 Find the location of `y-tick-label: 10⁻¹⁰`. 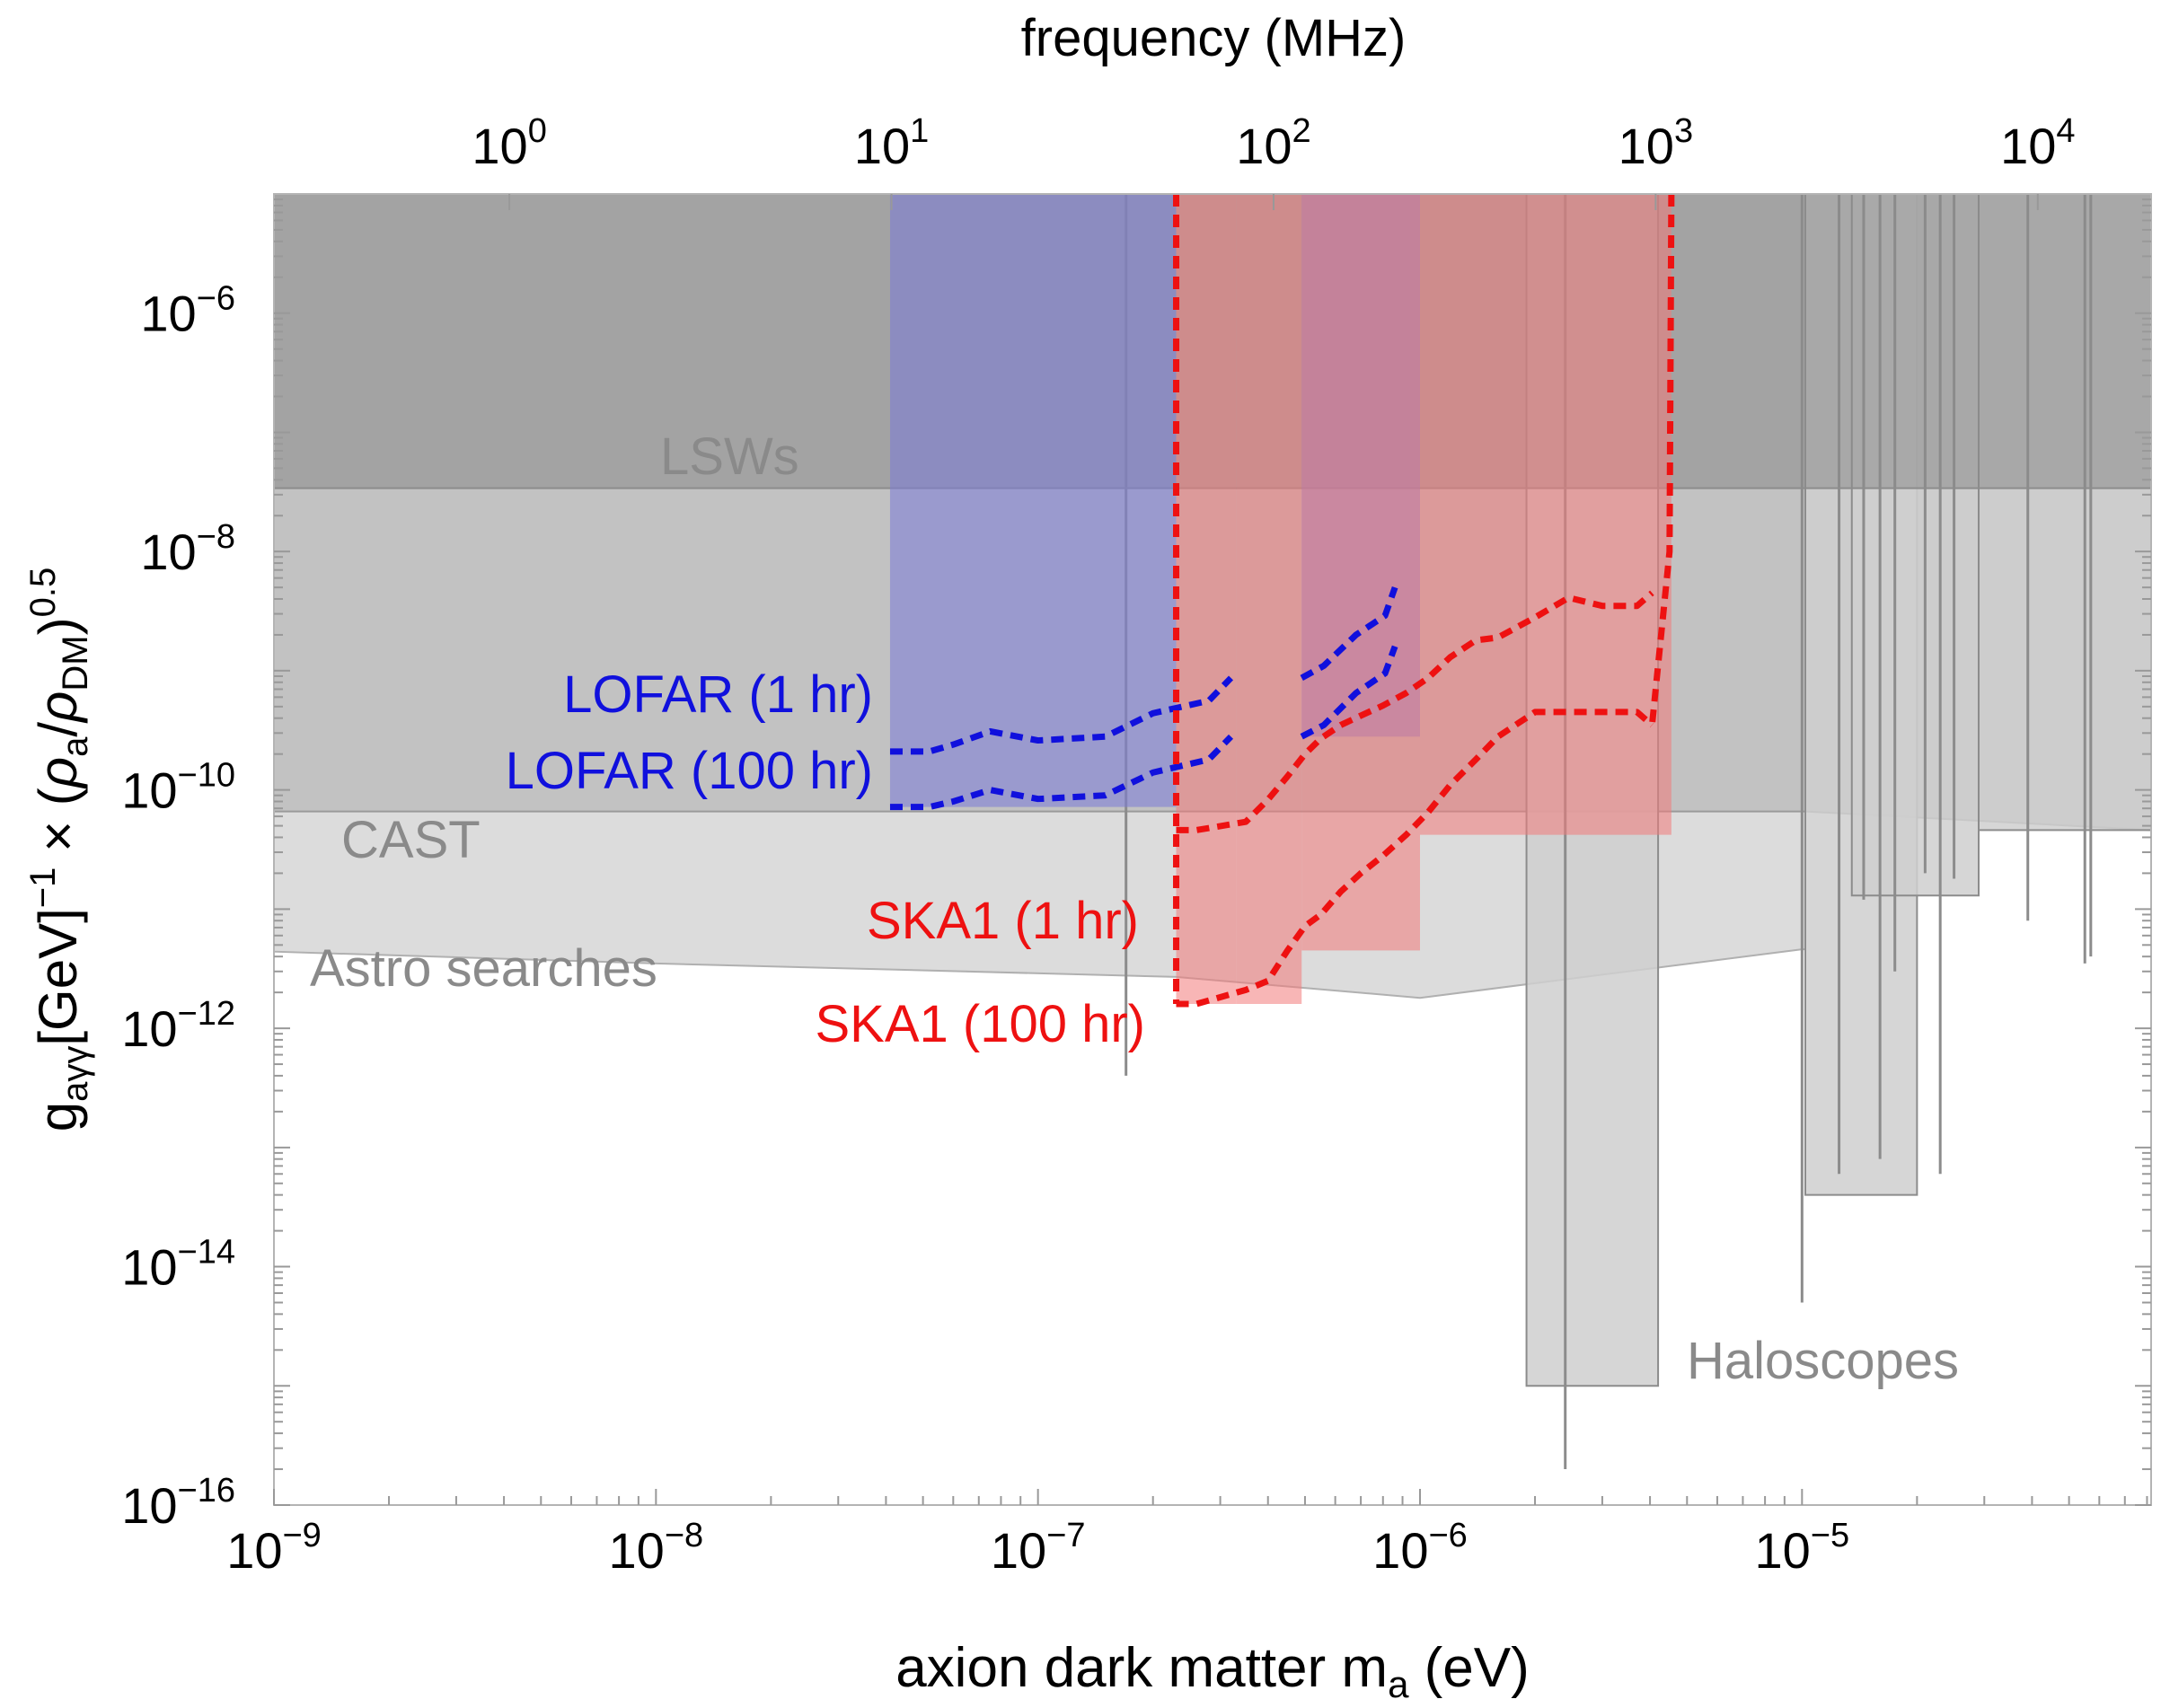

y-tick-label: 10⁻¹⁰ is located at coordinates (178, 788).